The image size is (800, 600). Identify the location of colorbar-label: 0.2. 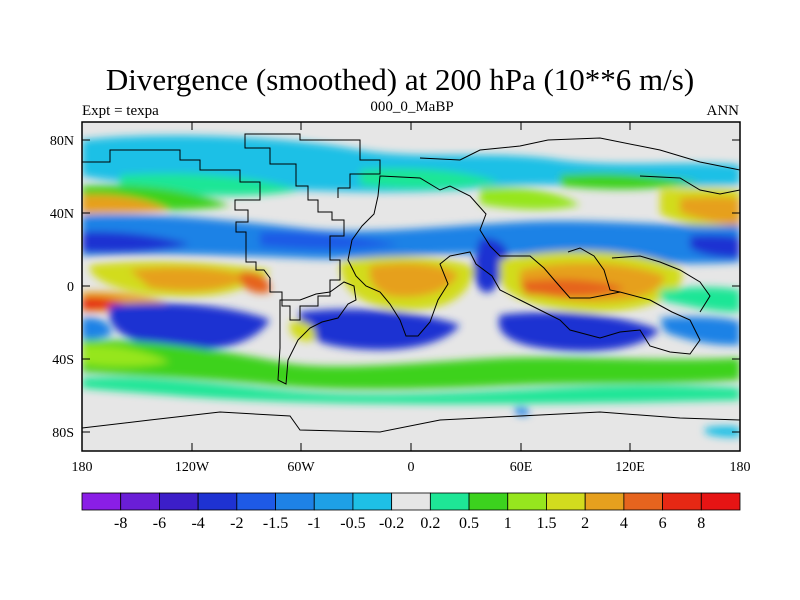
(430, 523).